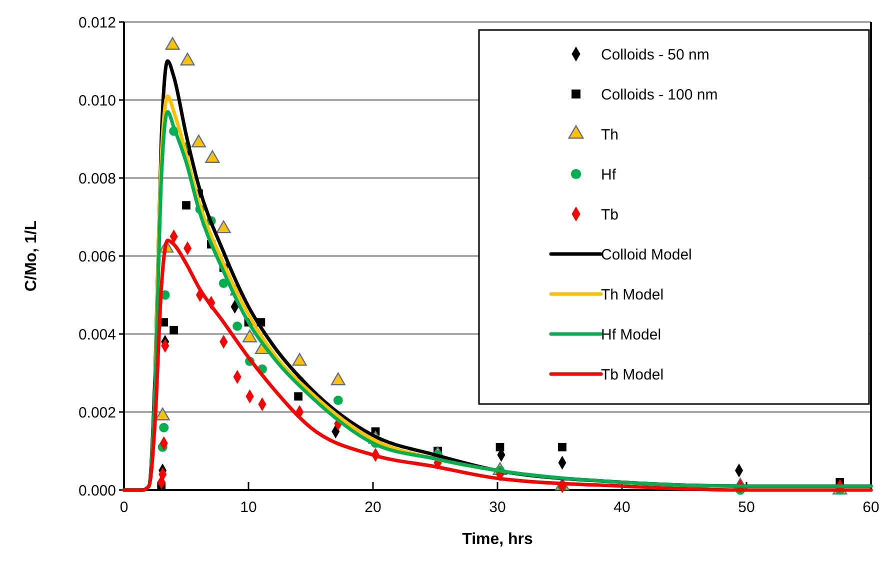  I want to click on x-tick-label: 20, so click(373, 507).